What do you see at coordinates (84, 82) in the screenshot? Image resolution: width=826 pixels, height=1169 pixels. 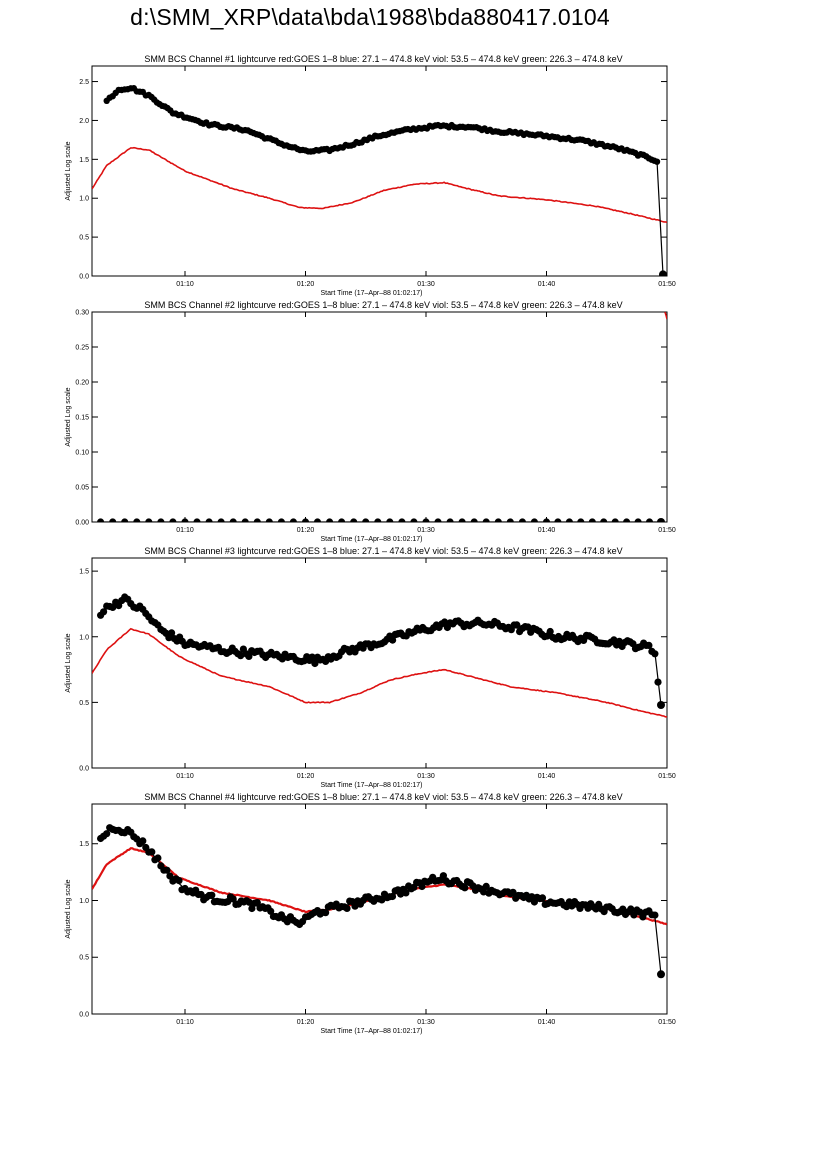 I see `y-tick-label: 2.5` at bounding box center [84, 82].